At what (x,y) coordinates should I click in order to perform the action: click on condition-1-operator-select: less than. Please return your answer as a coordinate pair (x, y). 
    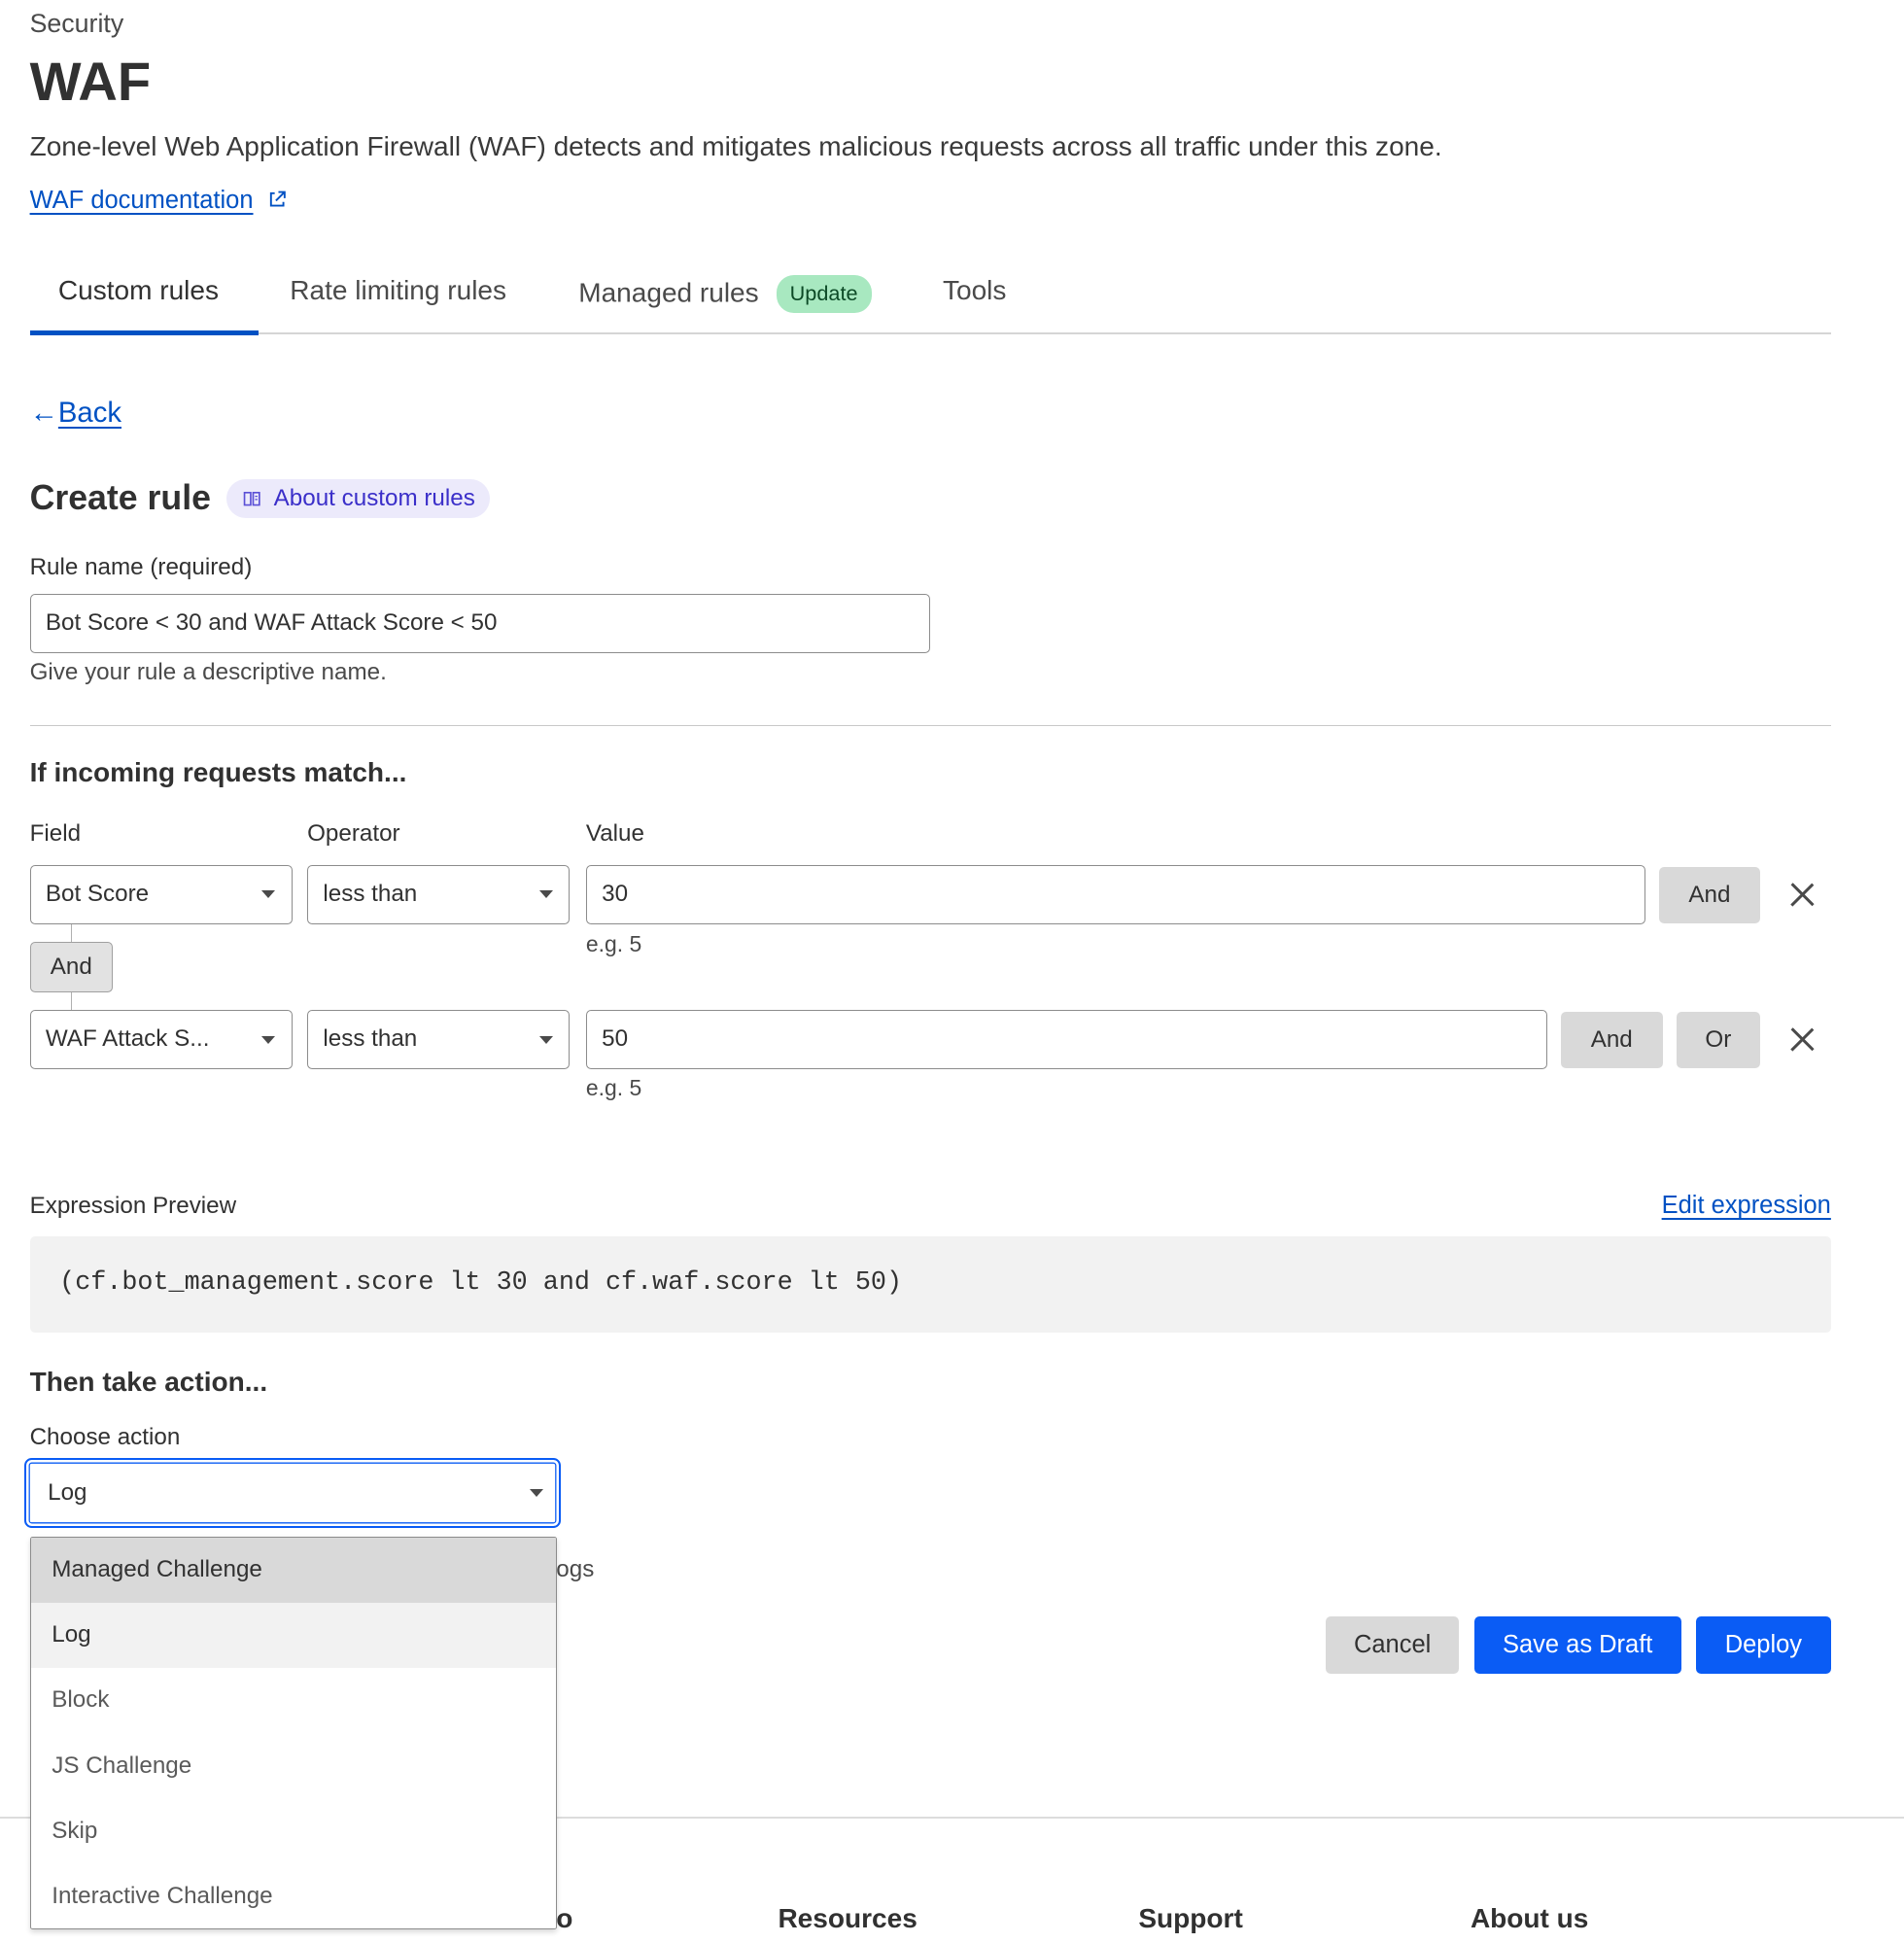
    Looking at the image, I should click on (439, 894).